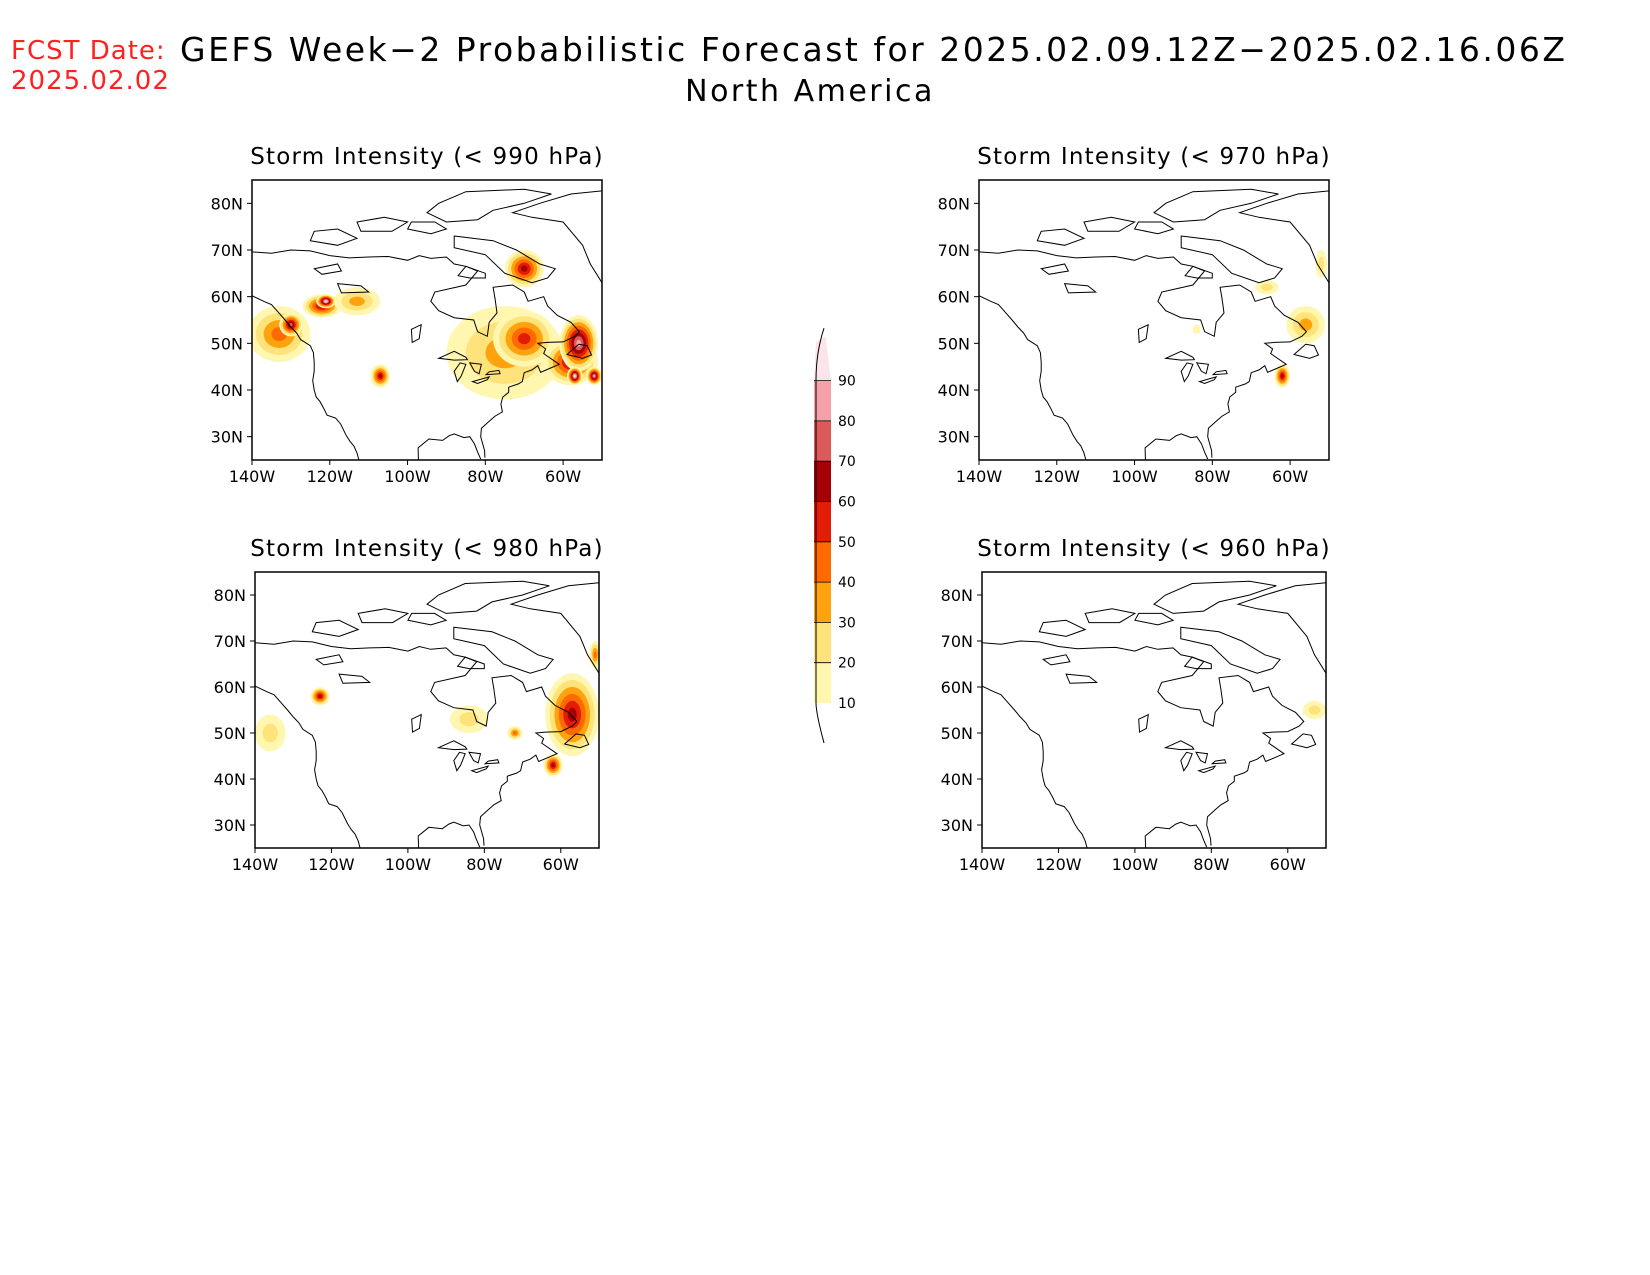  I want to click on colorbar-label: 20, so click(847, 664).